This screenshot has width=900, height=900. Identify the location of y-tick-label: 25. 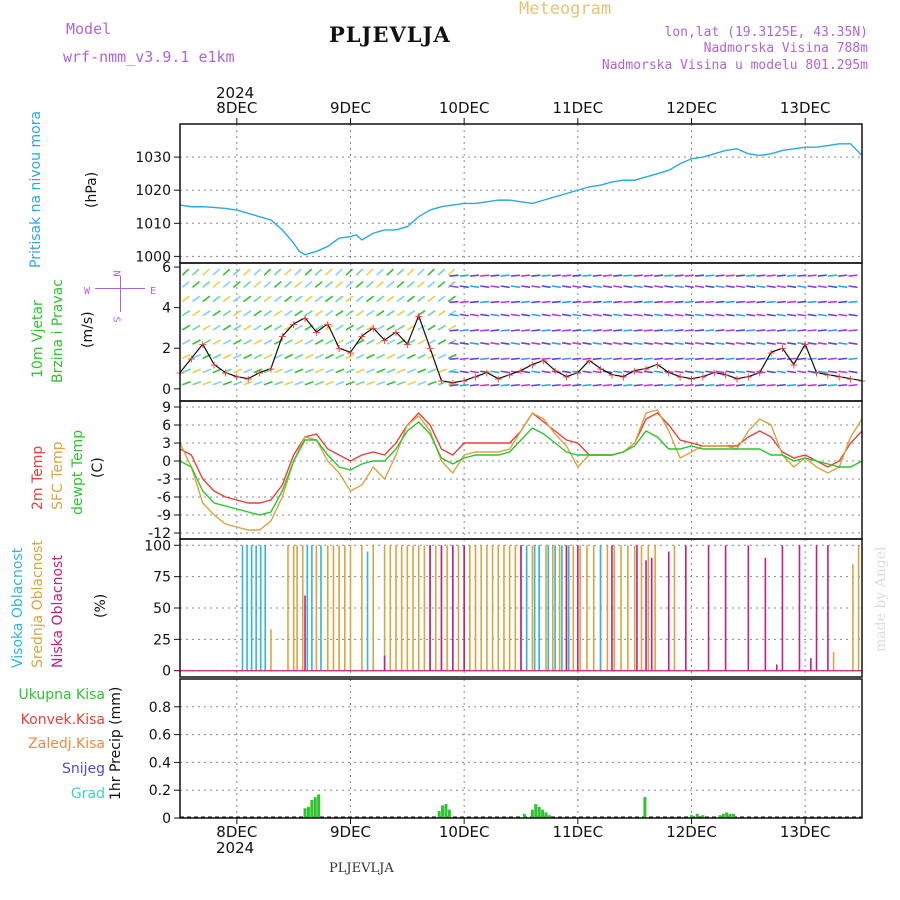
(162, 640).